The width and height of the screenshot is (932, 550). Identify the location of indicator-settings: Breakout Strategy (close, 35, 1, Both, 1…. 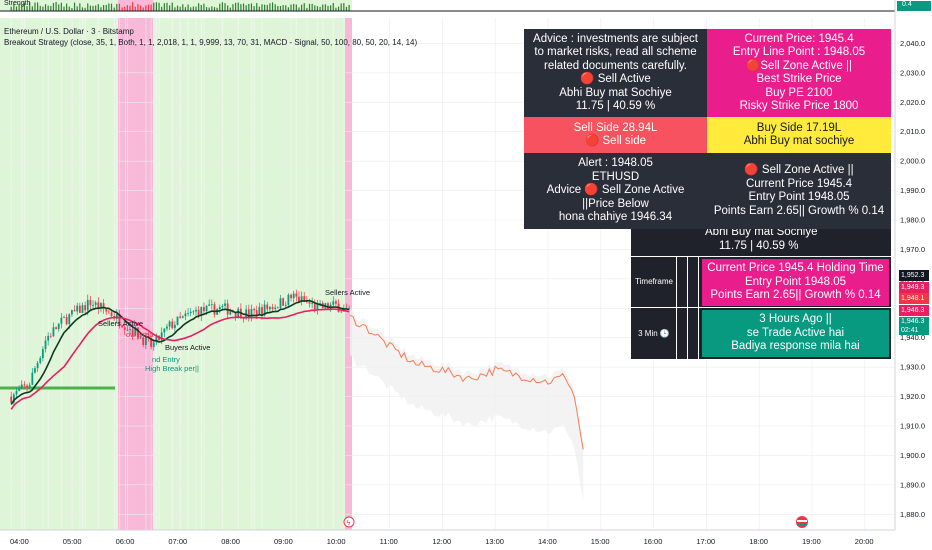
(211, 42).